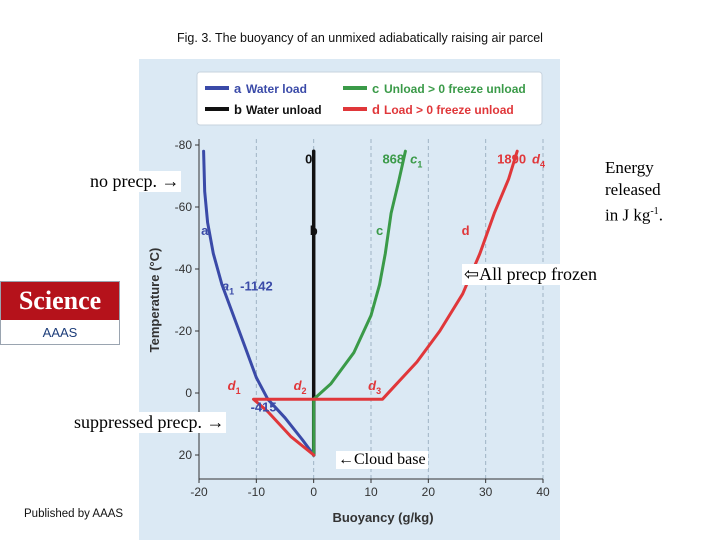 This screenshot has width=720, height=540. I want to click on aaas-logo-text: AAAS, so click(60, 332).